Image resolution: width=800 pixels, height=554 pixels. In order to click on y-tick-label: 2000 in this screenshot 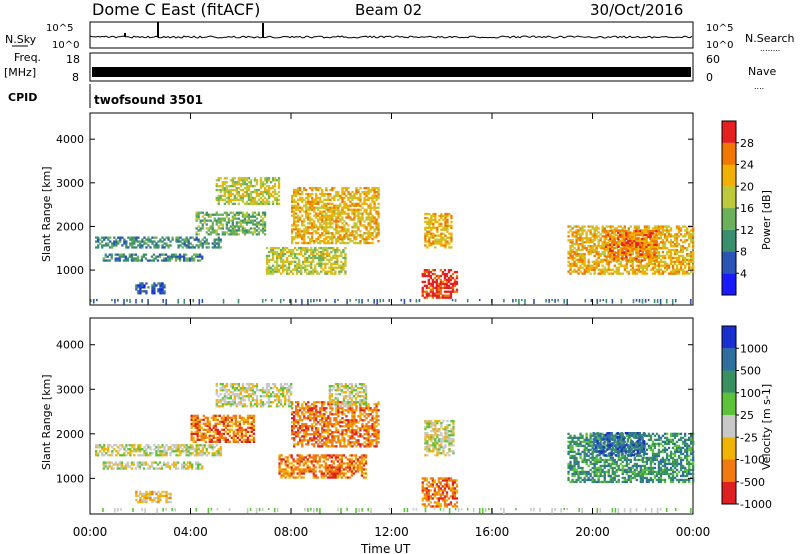, I will do `click(70, 226)`.